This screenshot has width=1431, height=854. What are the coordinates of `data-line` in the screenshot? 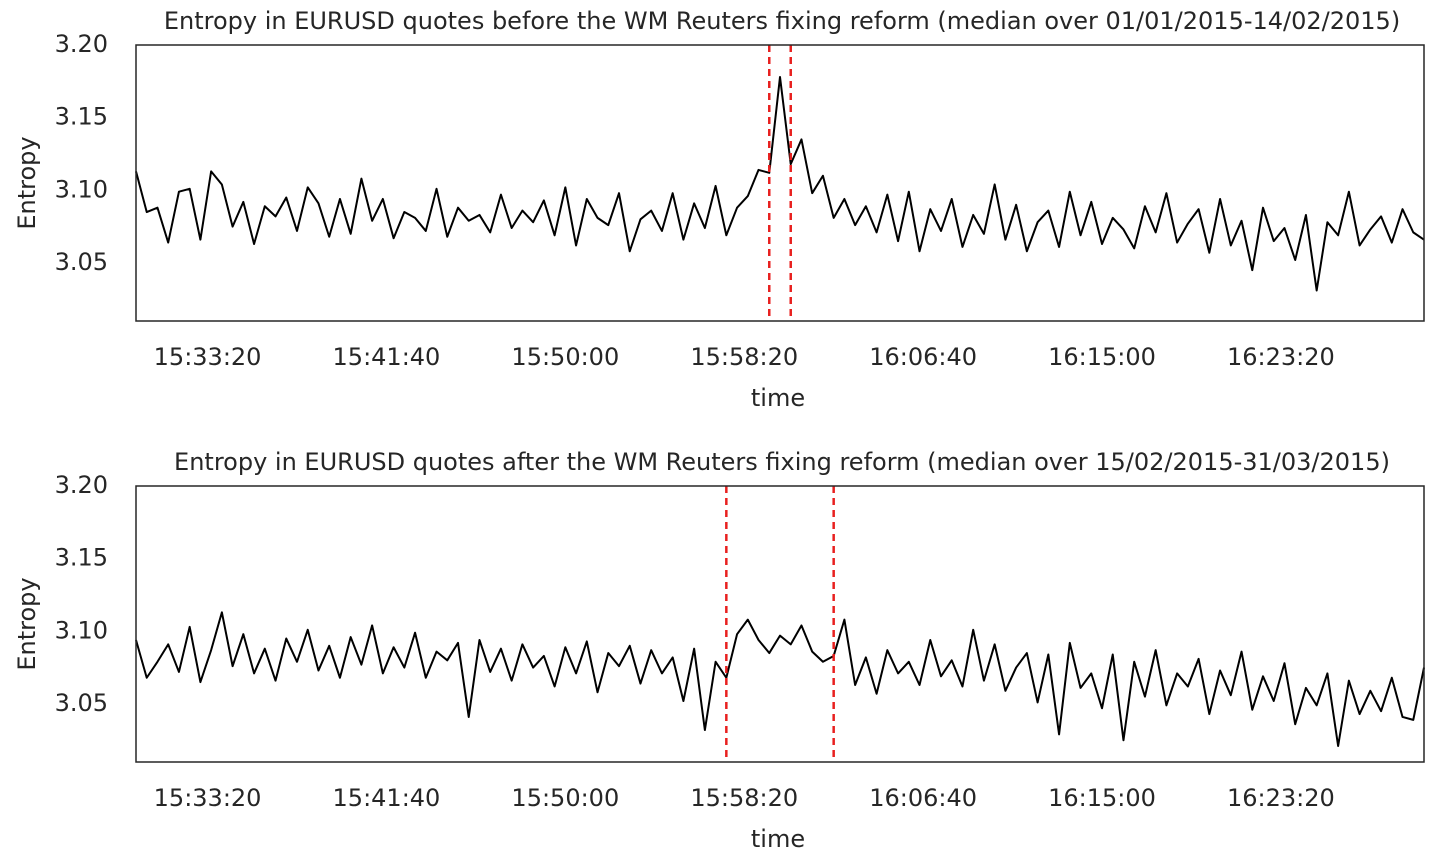 It's located at (780, 679).